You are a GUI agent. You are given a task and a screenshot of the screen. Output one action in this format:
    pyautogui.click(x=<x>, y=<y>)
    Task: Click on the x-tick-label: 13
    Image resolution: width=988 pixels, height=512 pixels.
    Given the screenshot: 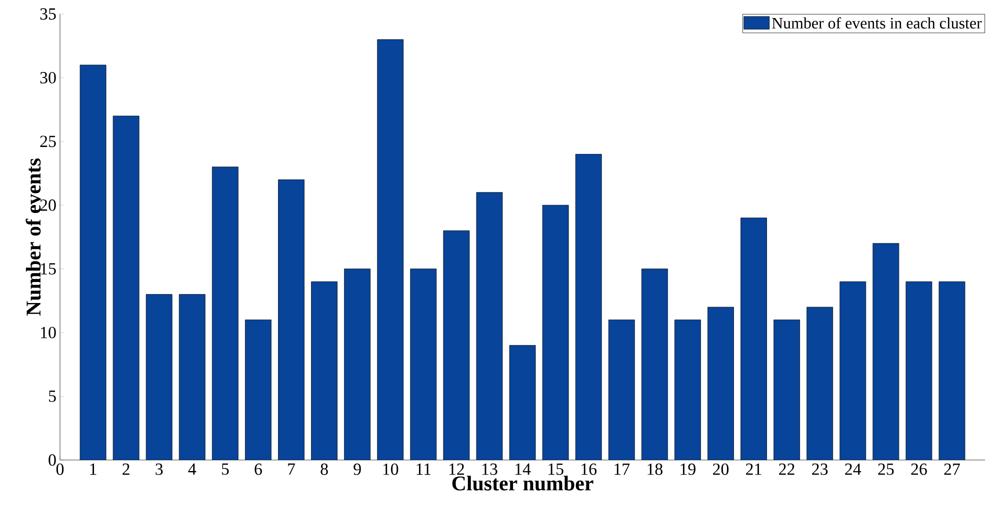 What is the action you would take?
    pyautogui.click(x=490, y=469)
    